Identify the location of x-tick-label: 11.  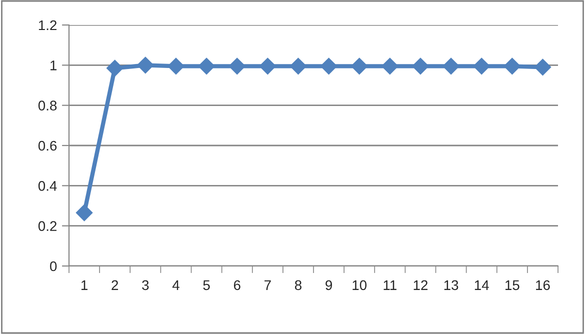
(390, 285).